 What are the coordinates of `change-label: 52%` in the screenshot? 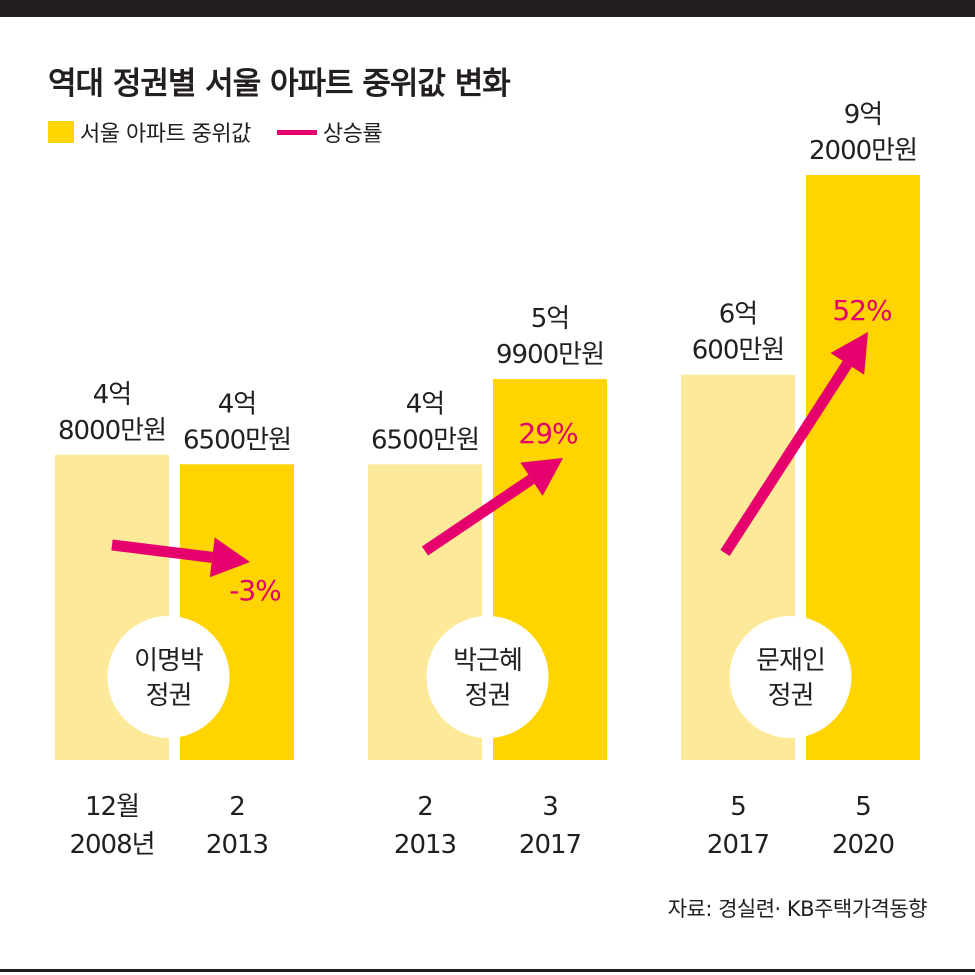 It's located at (862, 310).